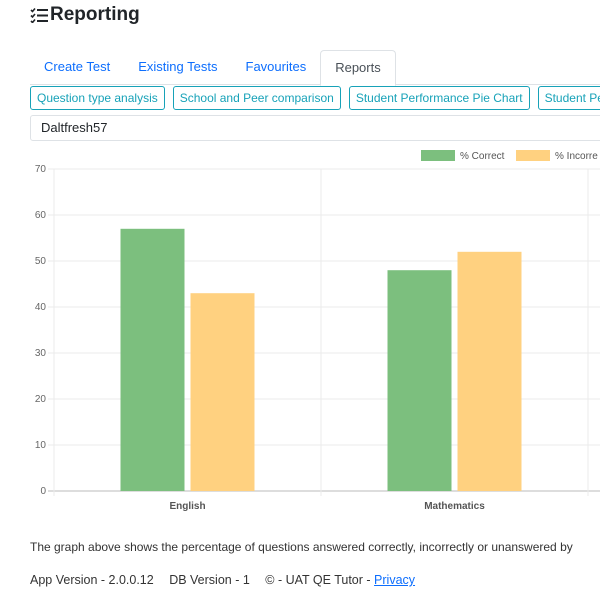  I want to click on y-tick-label: 70, so click(41, 169).